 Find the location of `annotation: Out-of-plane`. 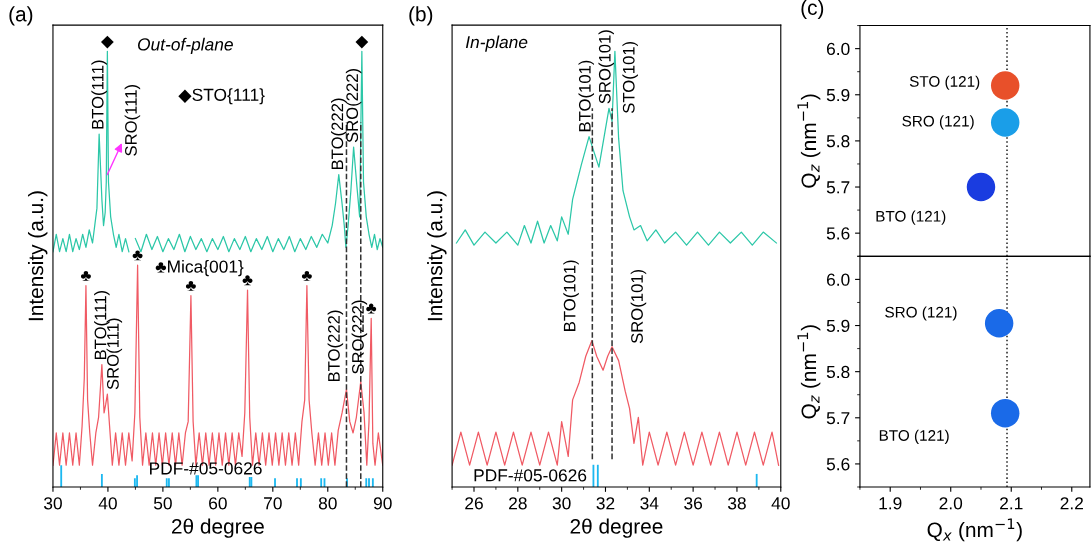

annotation: Out-of-plane is located at coordinates (185, 46).